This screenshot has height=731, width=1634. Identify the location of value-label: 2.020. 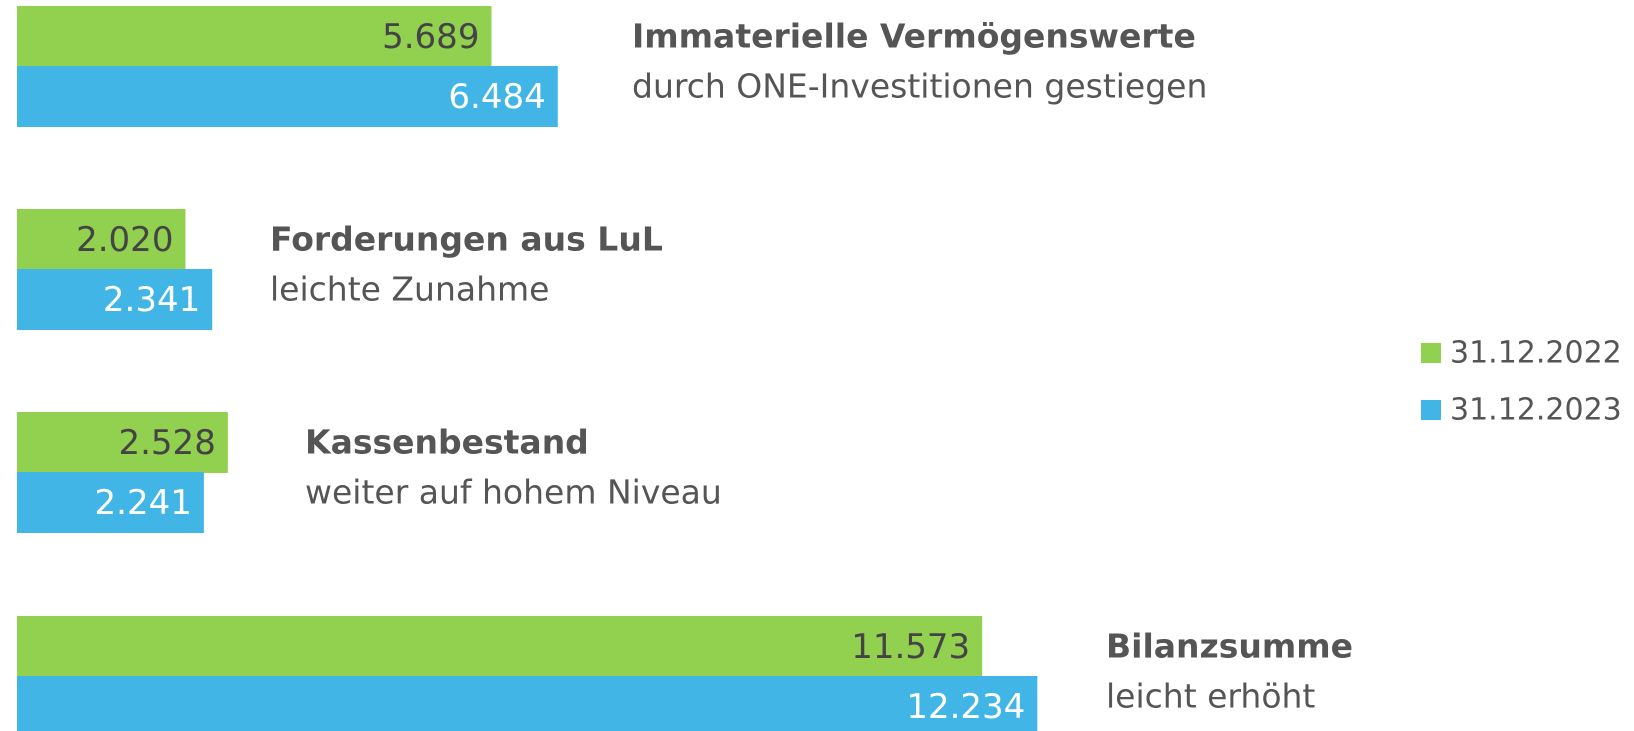
(124, 240).